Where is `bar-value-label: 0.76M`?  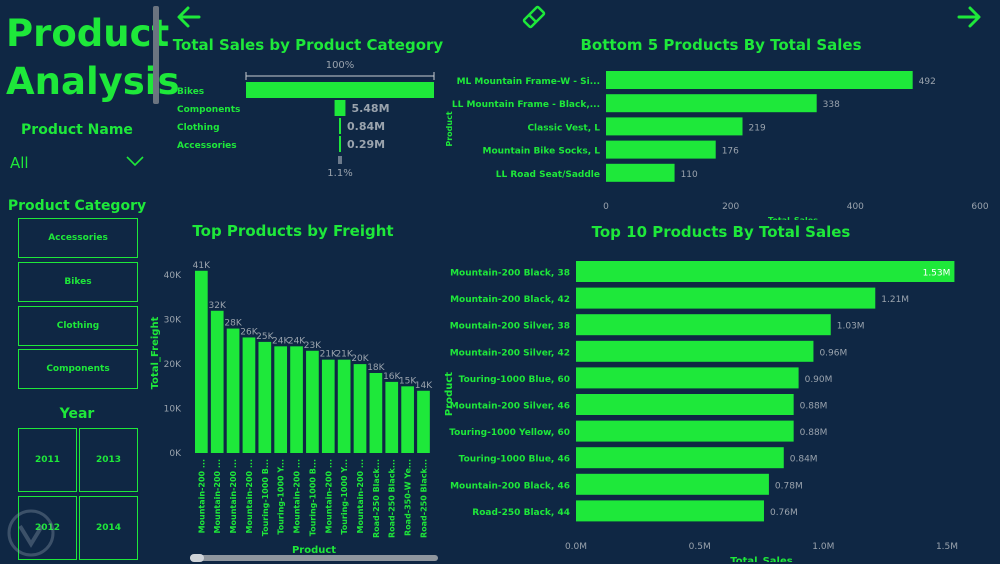
bar-value-label: 0.76M is located at coordinates (784, 513).